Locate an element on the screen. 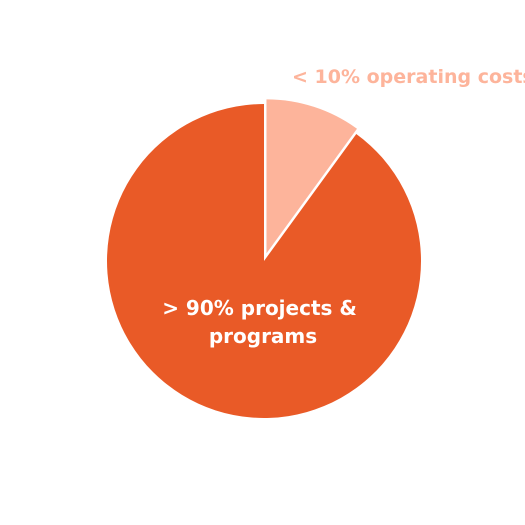 The height and width of the screenshot is (525, 525). pie-slice-operating-costs is located at coordinates (311, 176).